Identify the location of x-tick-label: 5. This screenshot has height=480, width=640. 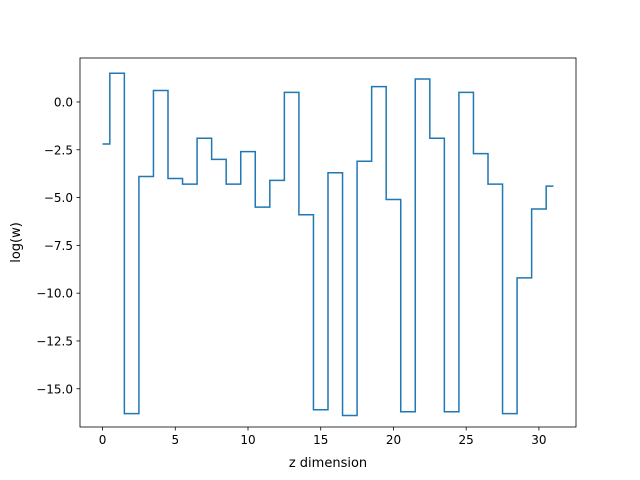
(175, 440).